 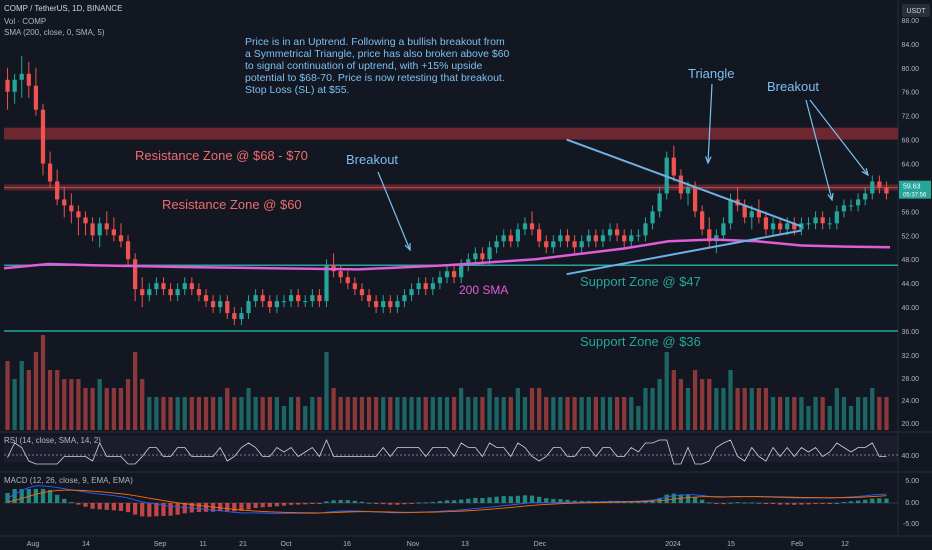 What do you see at coordinates (910, 260) in the screenshot?
I see `price-tick-label: 48.00` at bounding box center [910, 260].